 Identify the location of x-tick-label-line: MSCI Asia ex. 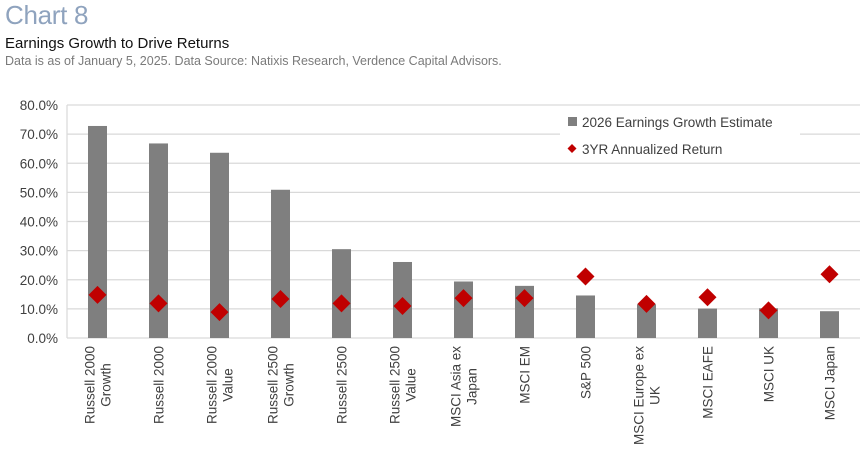
(456, 386).